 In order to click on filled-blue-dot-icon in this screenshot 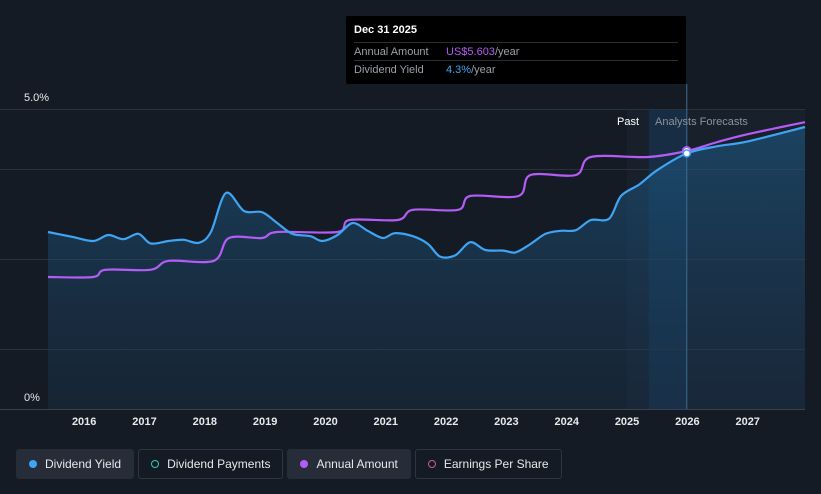, I will do `click(33, 464)`.